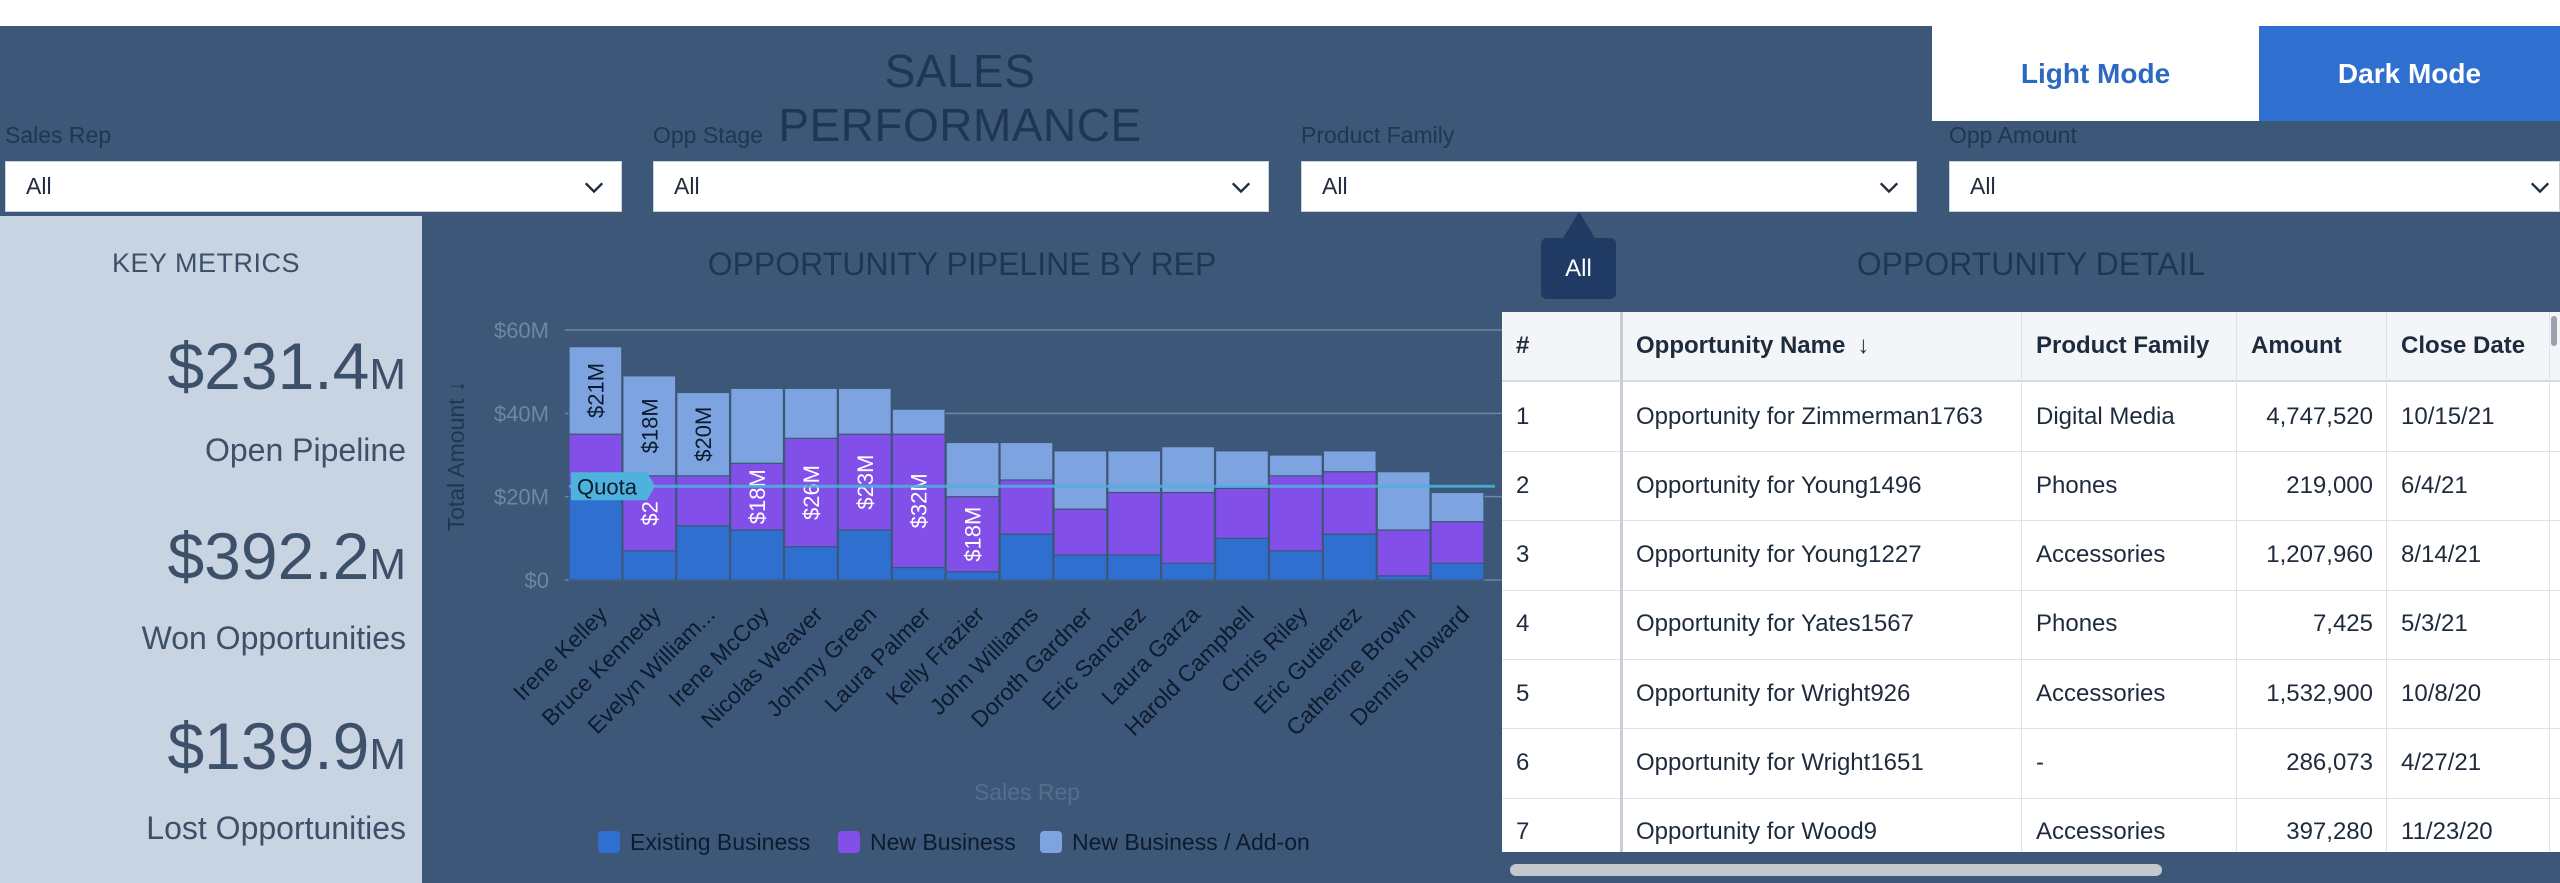 This screenshot has width=2560, height=883. Describe the element at coordinates (276, 828) in the screenshot. I see `lost-opportunities-label: Lost Opportunities` at that location.